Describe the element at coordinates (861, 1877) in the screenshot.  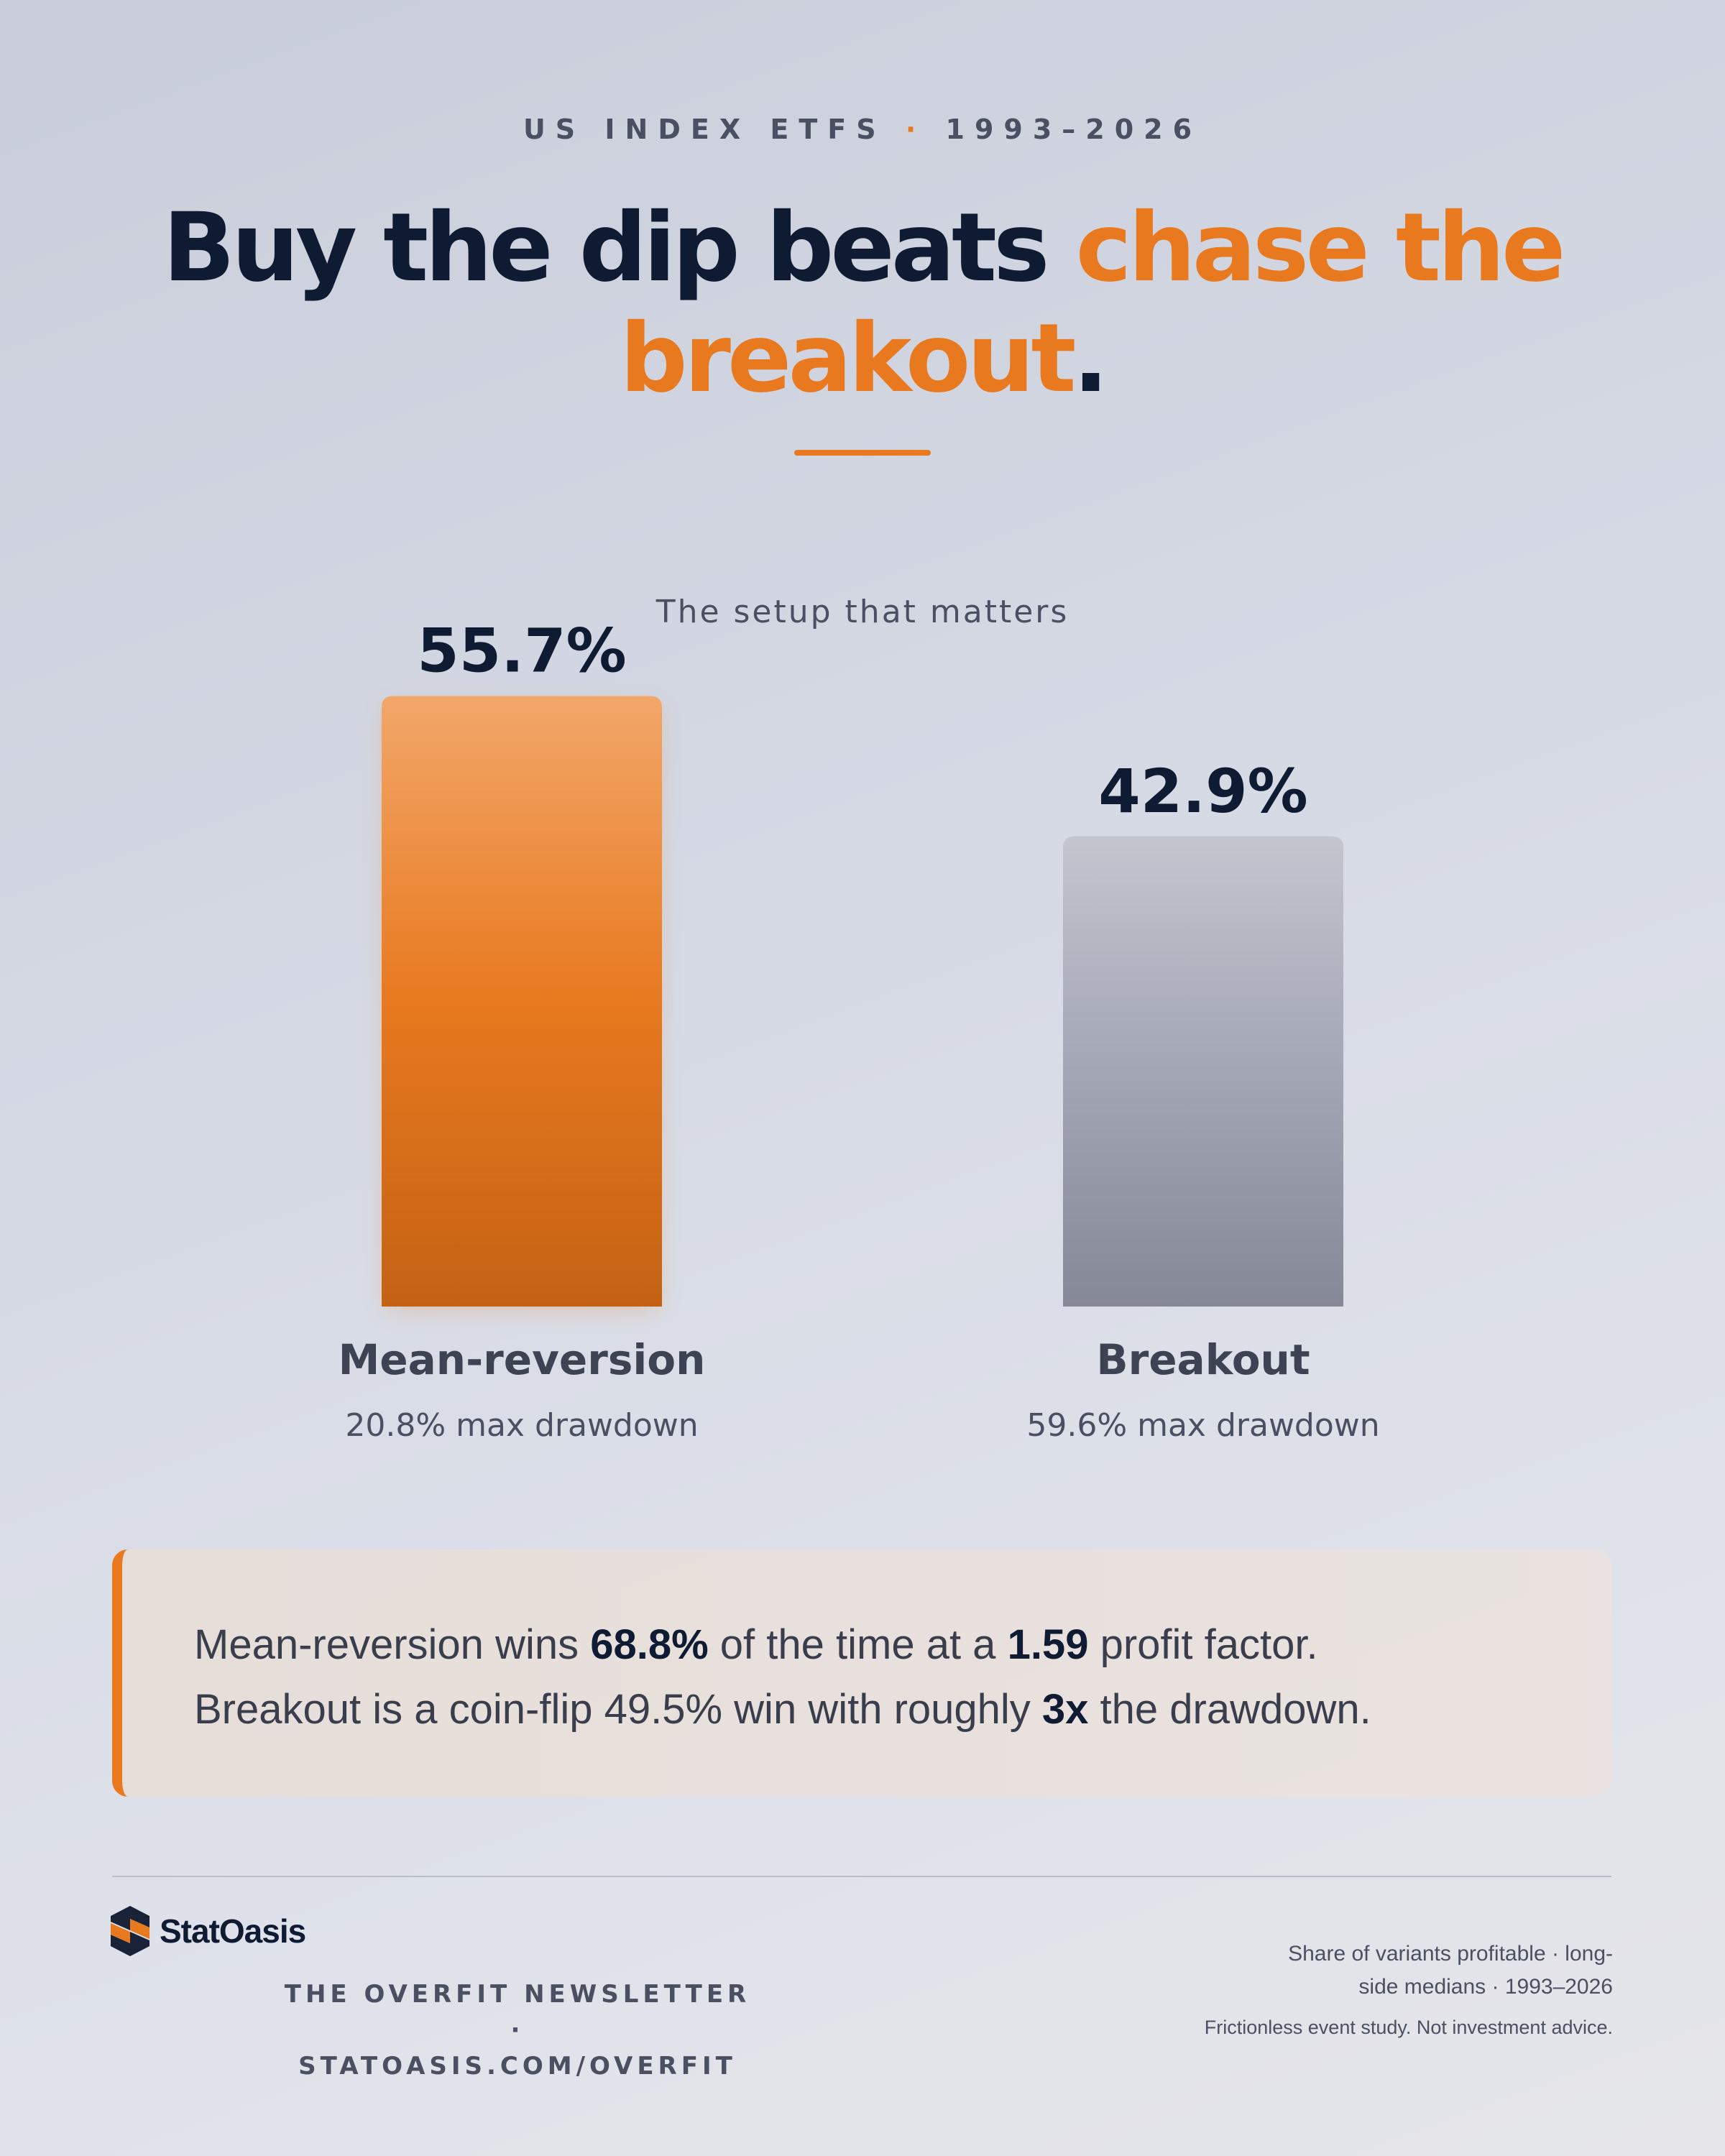
I see `footer-divider` at that location.